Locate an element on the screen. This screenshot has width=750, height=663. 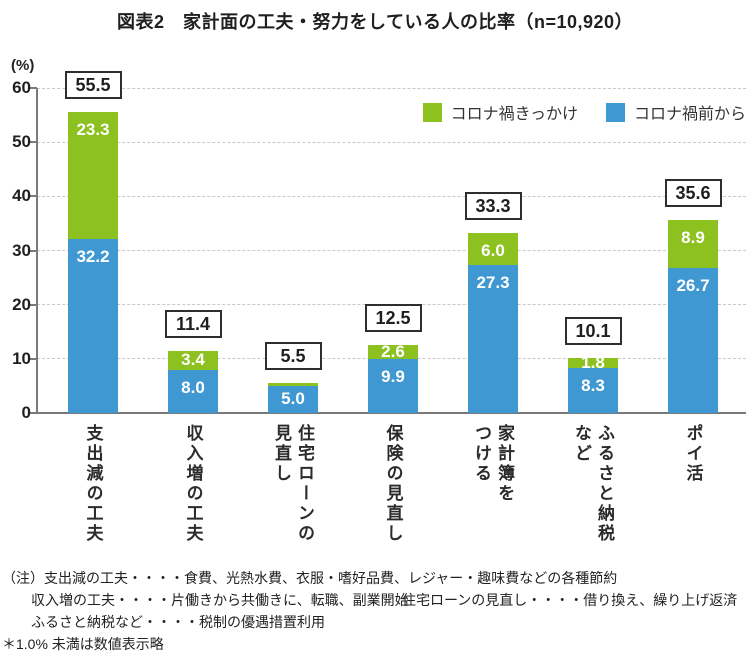
y-axis-line is located at coordinates (37, 250).